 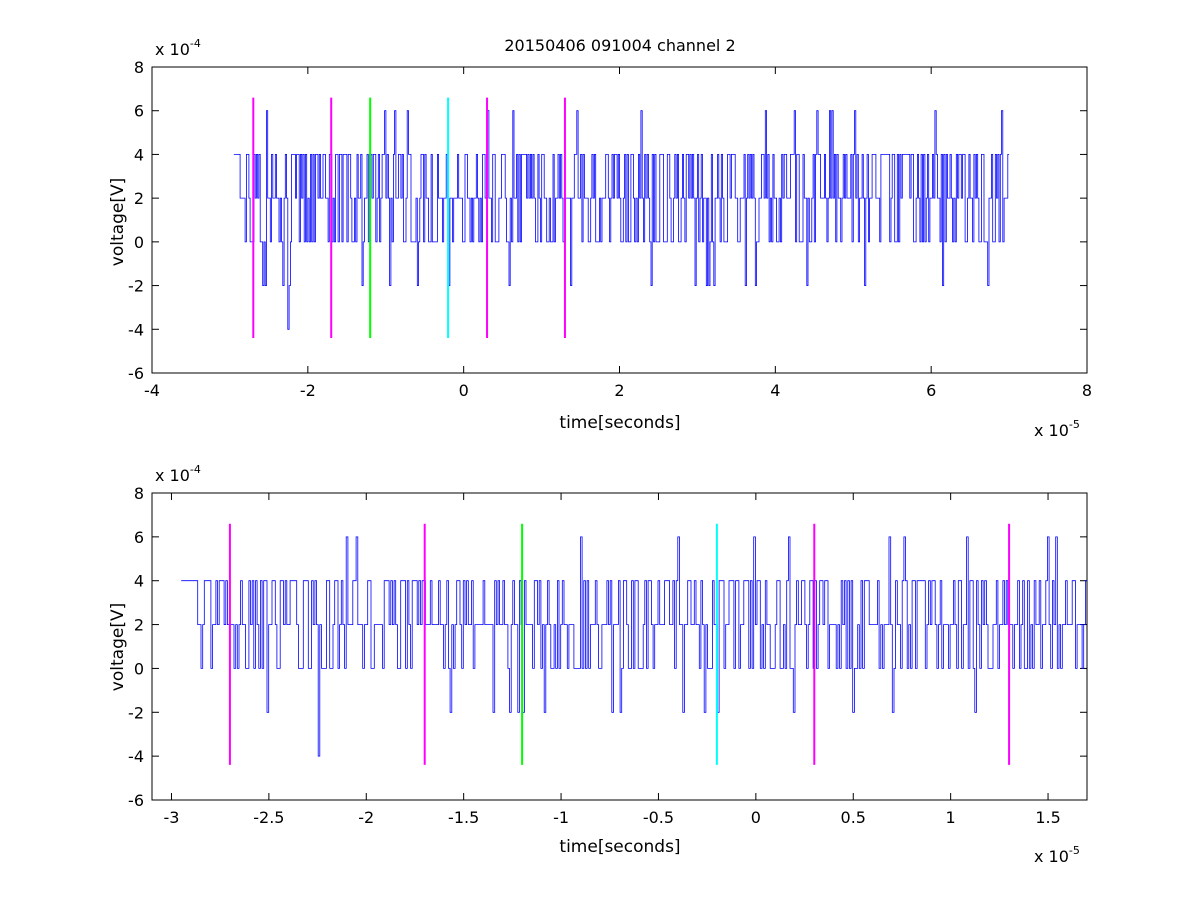 I want to click on x-tick-label: -1.5, so click(x=463, y=817).